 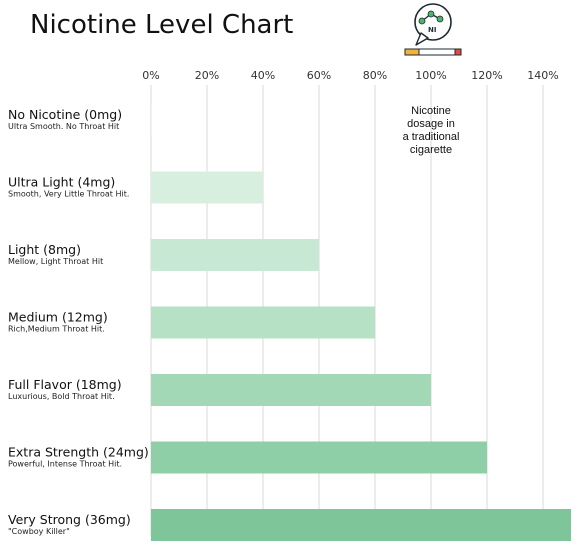 What do you see at coordinates (63, 126) in the screenshot?
I see `category-description: Ultra Smooth. No Throat Hit` at bounding box center [63, 126].